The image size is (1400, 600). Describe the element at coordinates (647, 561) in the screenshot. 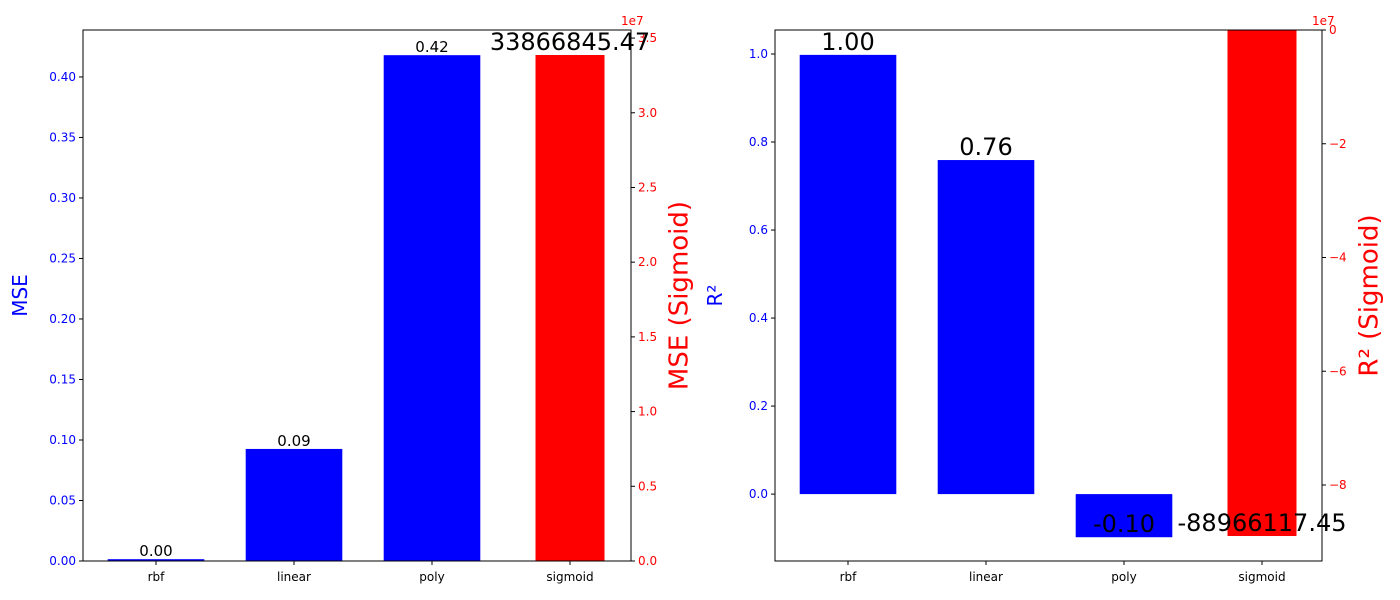

I see `y2-tick-label: 0.0` at that location.